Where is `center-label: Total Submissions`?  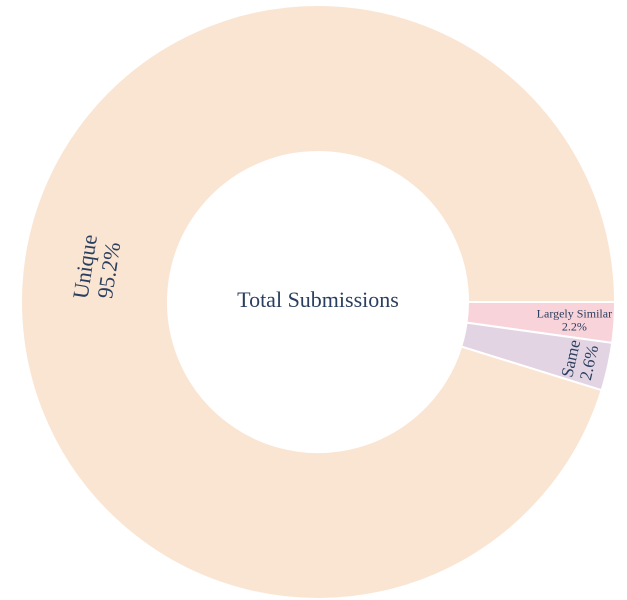
center-label: Total Submissions is located at coordinates (318, 299).